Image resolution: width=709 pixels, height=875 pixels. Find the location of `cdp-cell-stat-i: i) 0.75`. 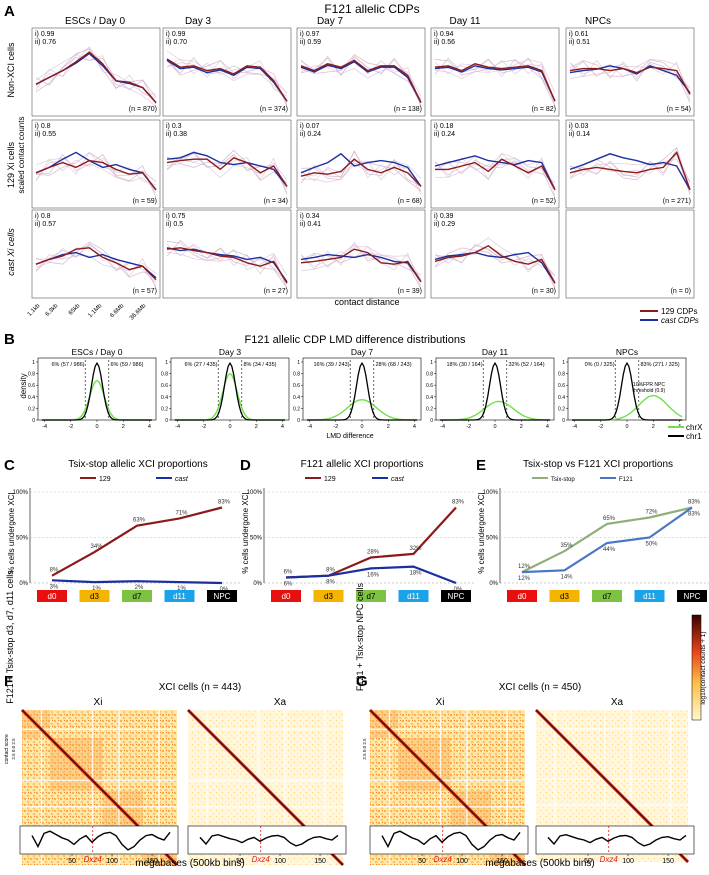

cdp-cell-stat-i: i) 0.75 is located at coordinates (176, 216).